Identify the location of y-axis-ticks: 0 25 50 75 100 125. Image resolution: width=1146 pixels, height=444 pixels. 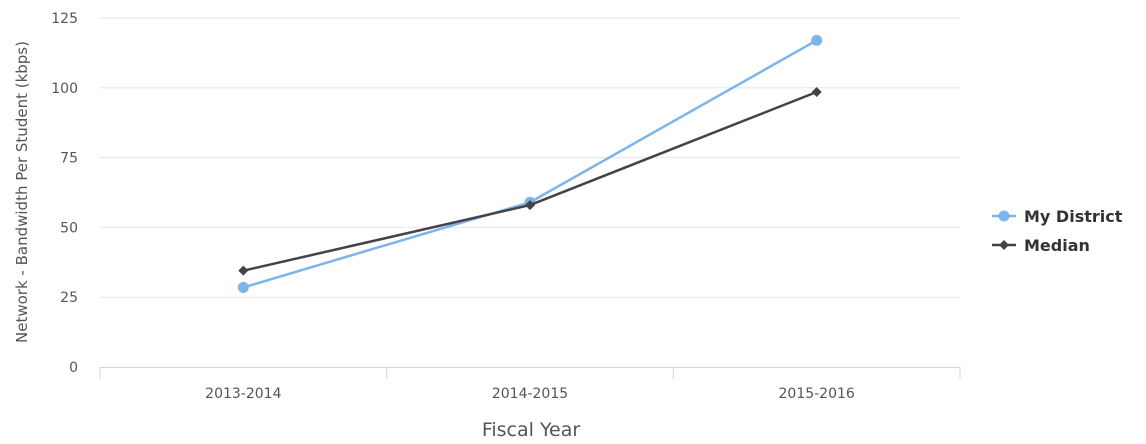
(64, 193).